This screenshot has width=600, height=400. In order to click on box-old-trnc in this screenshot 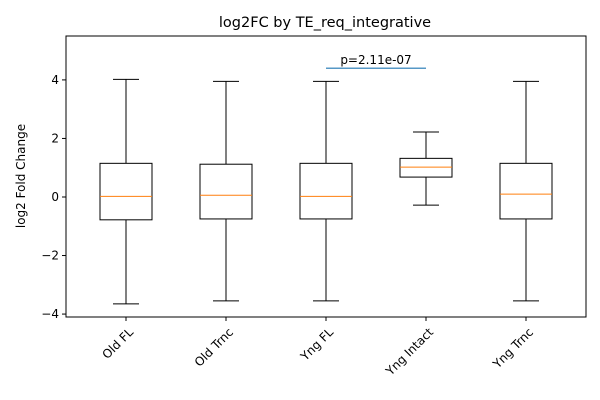, I will do `click(226, 191)`.